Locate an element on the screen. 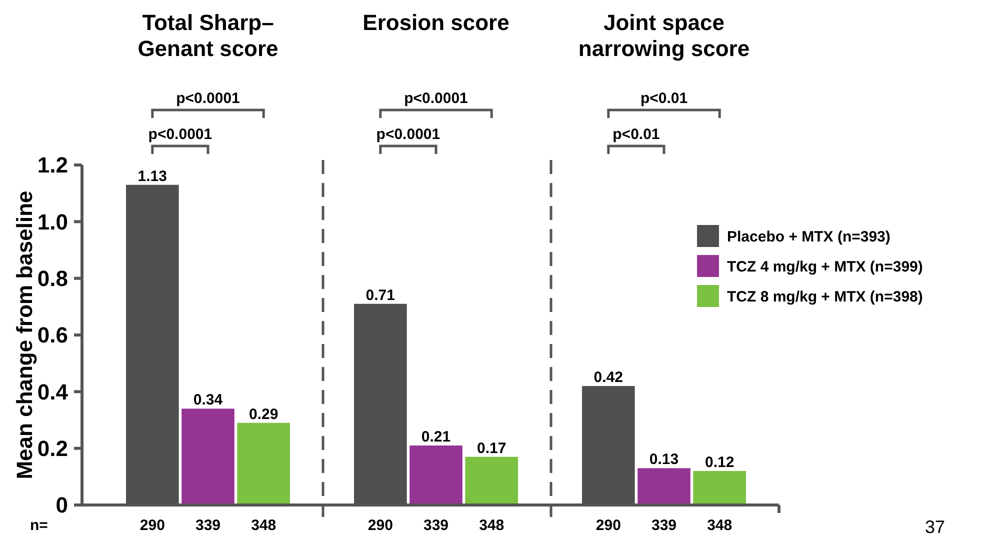  y-tick-label: 1.2 is located at coordinates (52, 165).